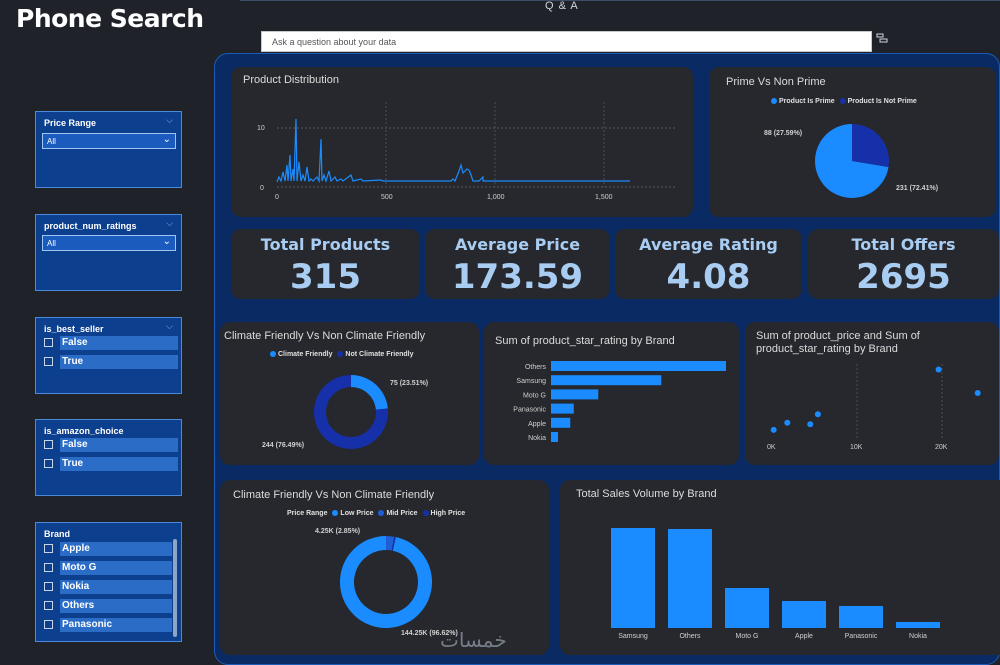 This screenshot has width=1000, height=665. I want to click on x-tick-label: 1,500, so click(604, 197).